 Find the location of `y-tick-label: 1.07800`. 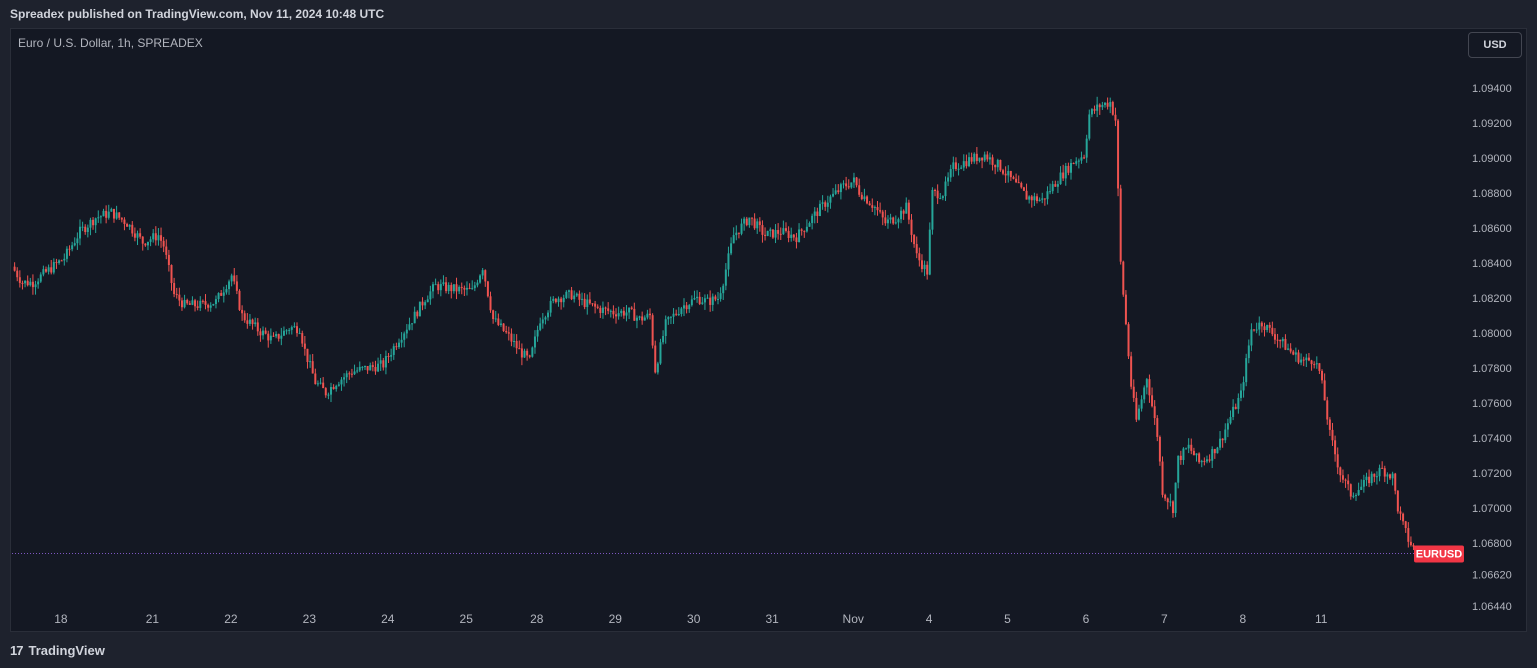

y-tick-label: 1.07800 is located at coordinates (1492, 369).